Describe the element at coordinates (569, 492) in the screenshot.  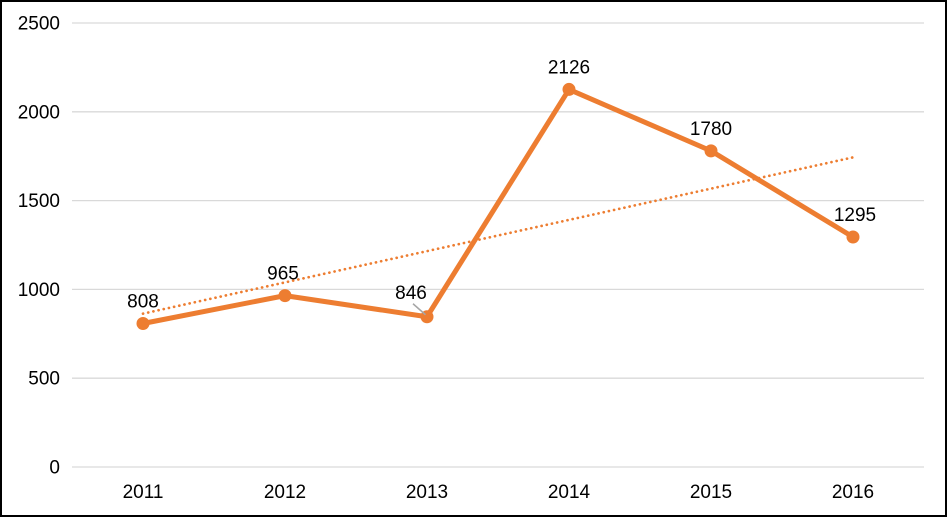
I see `x-axis-tick-label: 2014` at that location.